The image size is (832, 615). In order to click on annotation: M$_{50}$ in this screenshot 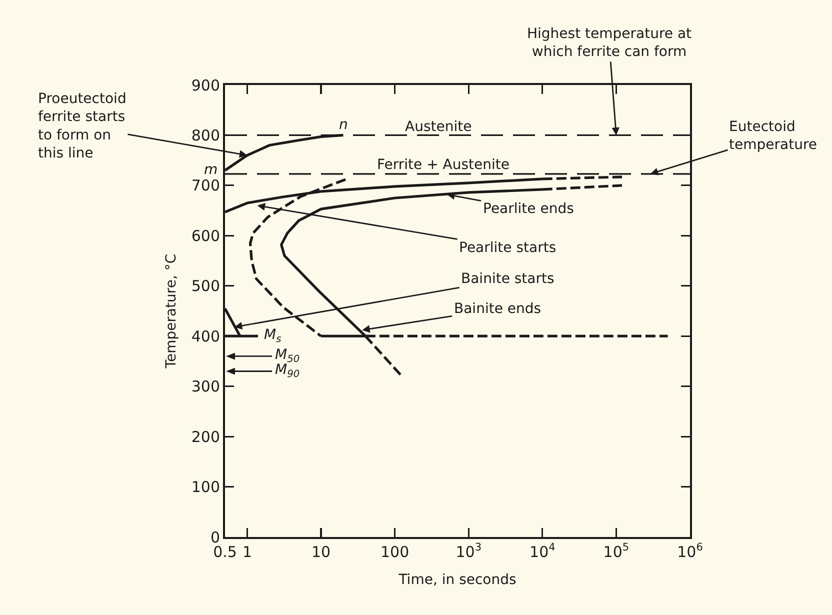, I will do `click(287, 356)`.